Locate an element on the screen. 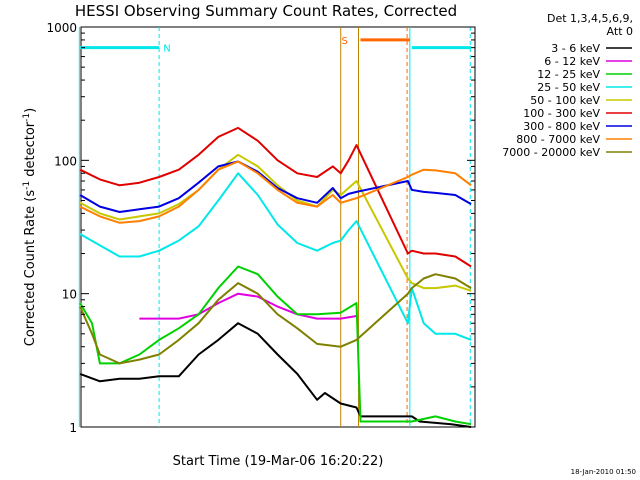 This screenshot has width=640, height=480. footer-timestamp: 18-Jan-2010 01:50 is located at coordinates (603, 472).